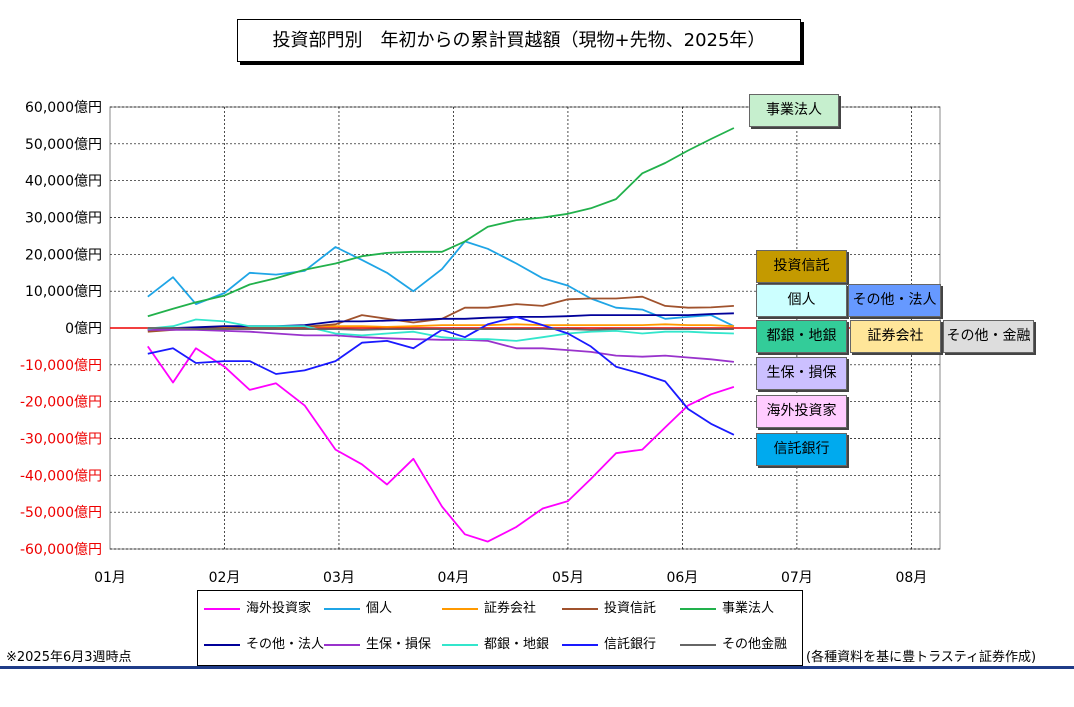  What do you see at coordinates (609, 609) in the screenshot?
I see `legend-item: 投資信託` at bounding box center [609, 609].